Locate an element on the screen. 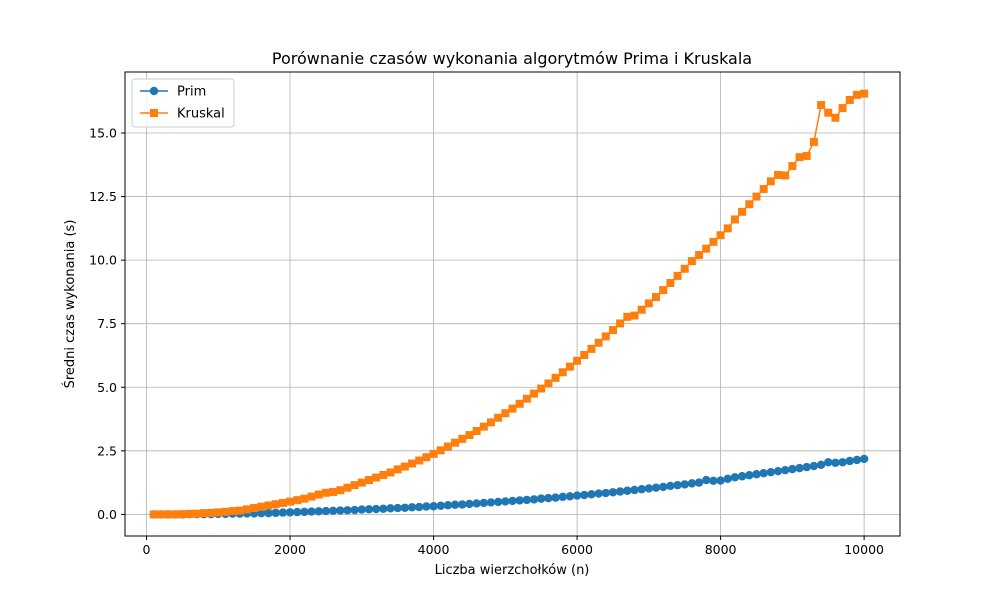 The width and height of the screenshot is (1000, 600). x-axis-label: Liczba wierzchołków (n) is located at coordinates (512, 570).